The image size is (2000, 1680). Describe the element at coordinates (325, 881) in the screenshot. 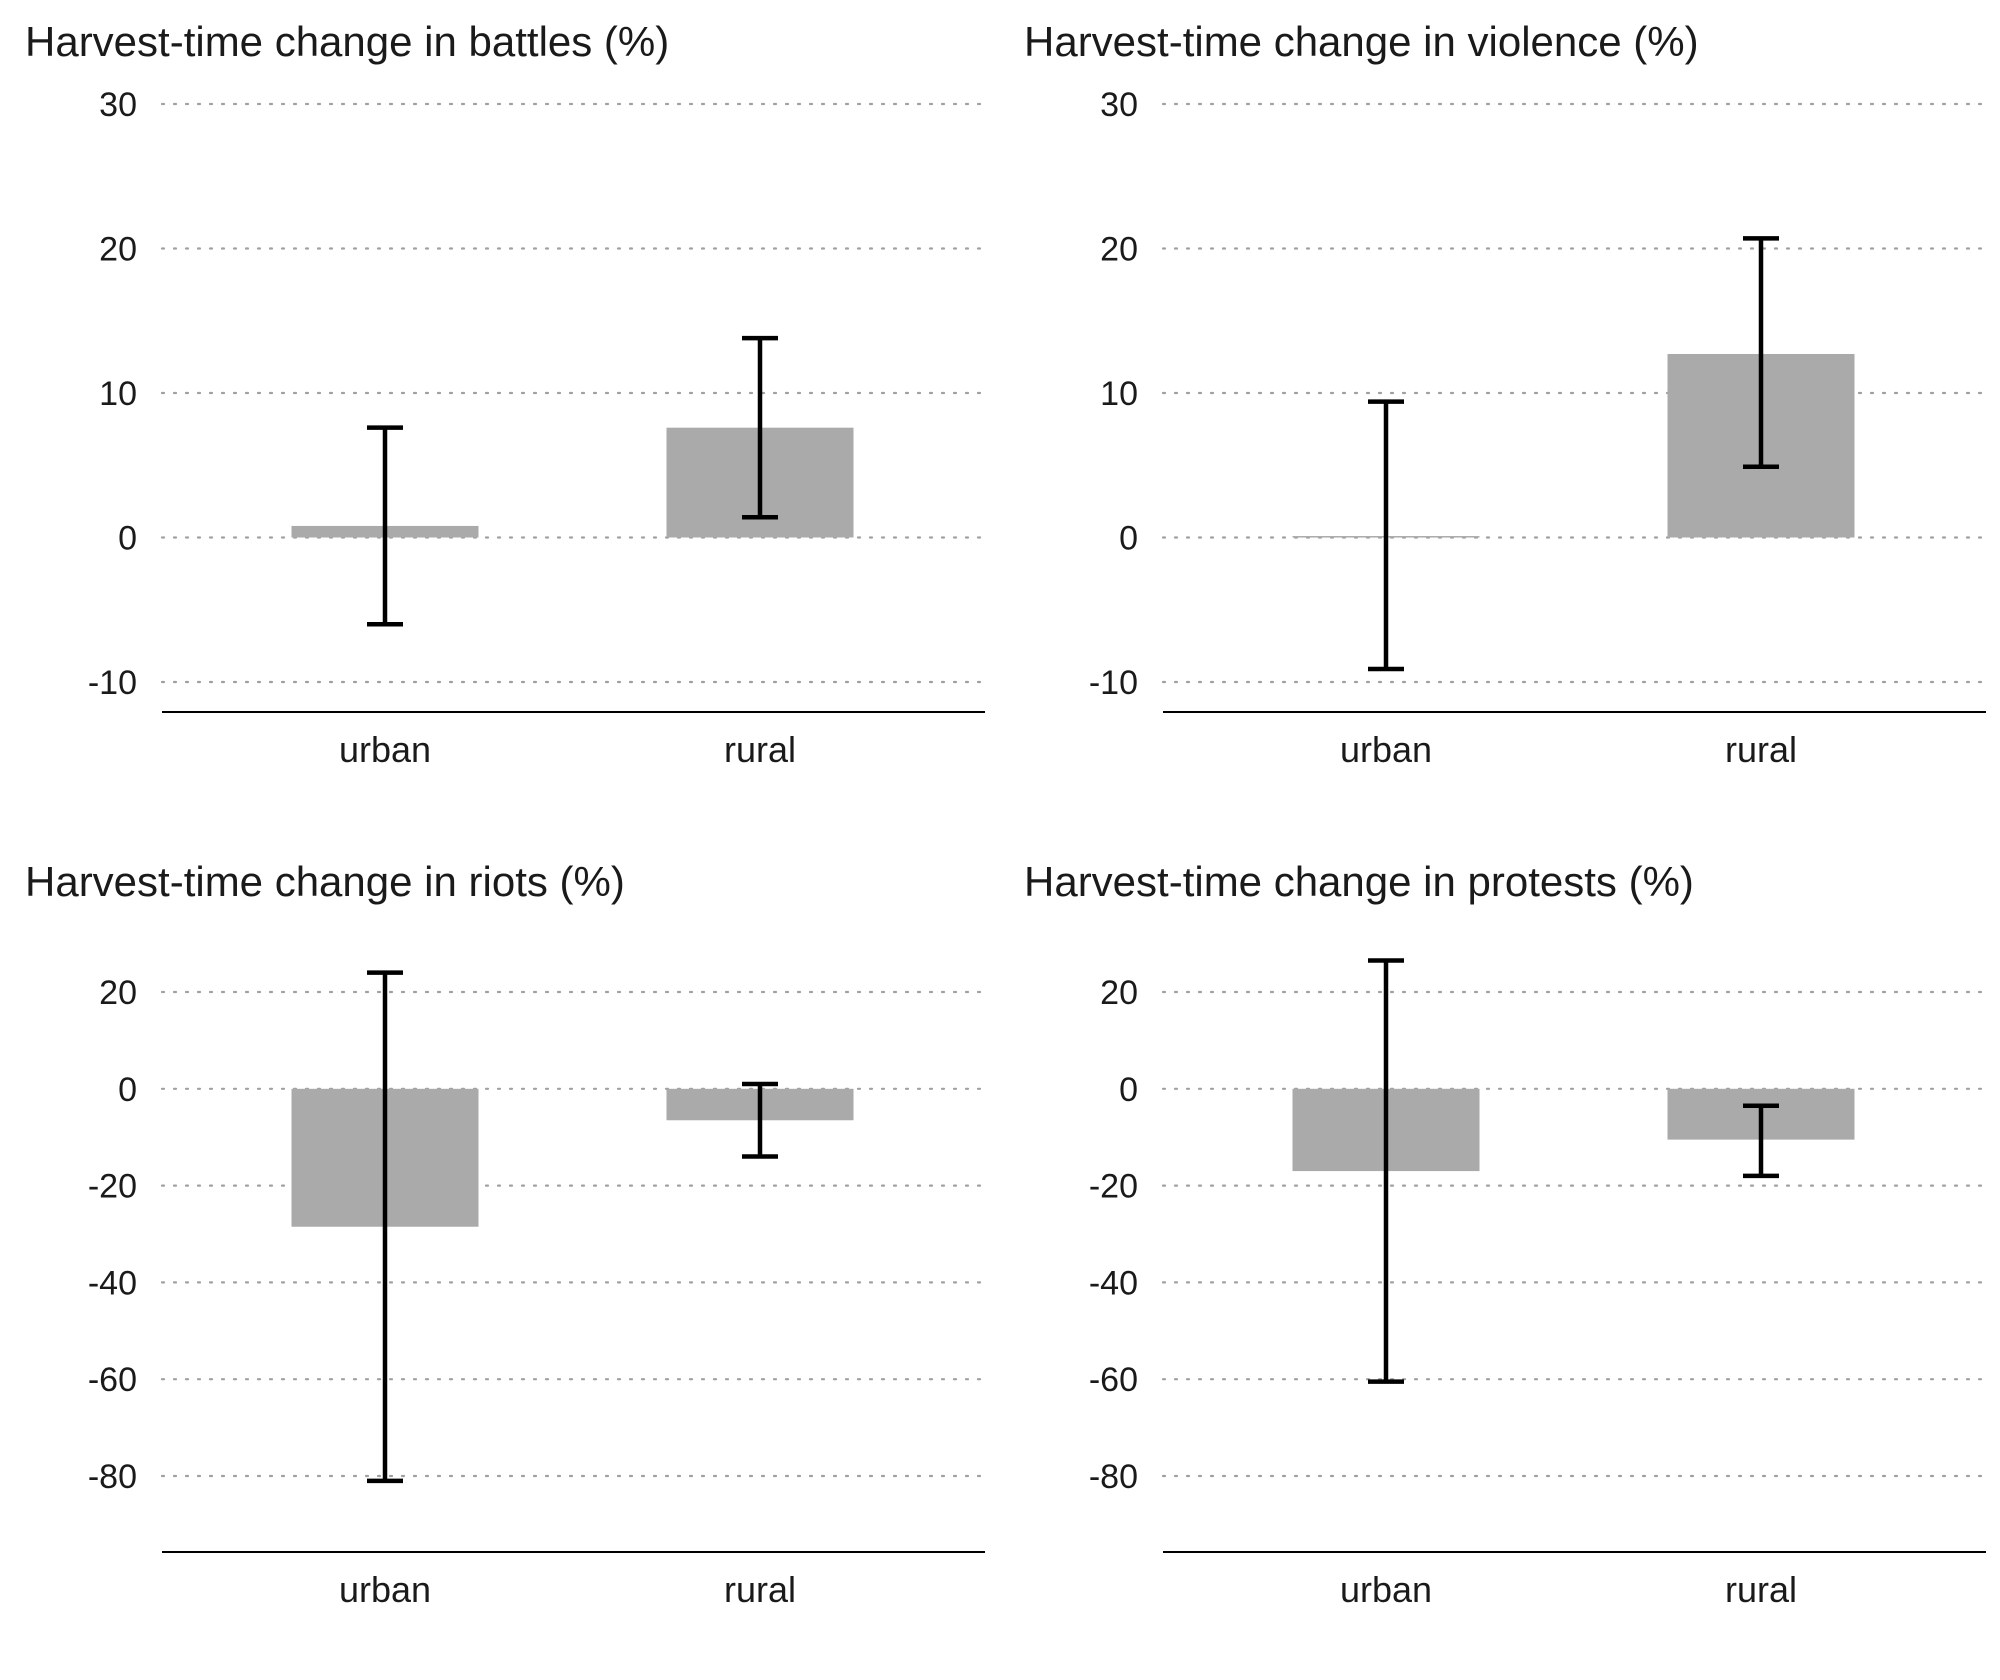

I see `chart-title: Harvest-time change in riots (%)` at that location.